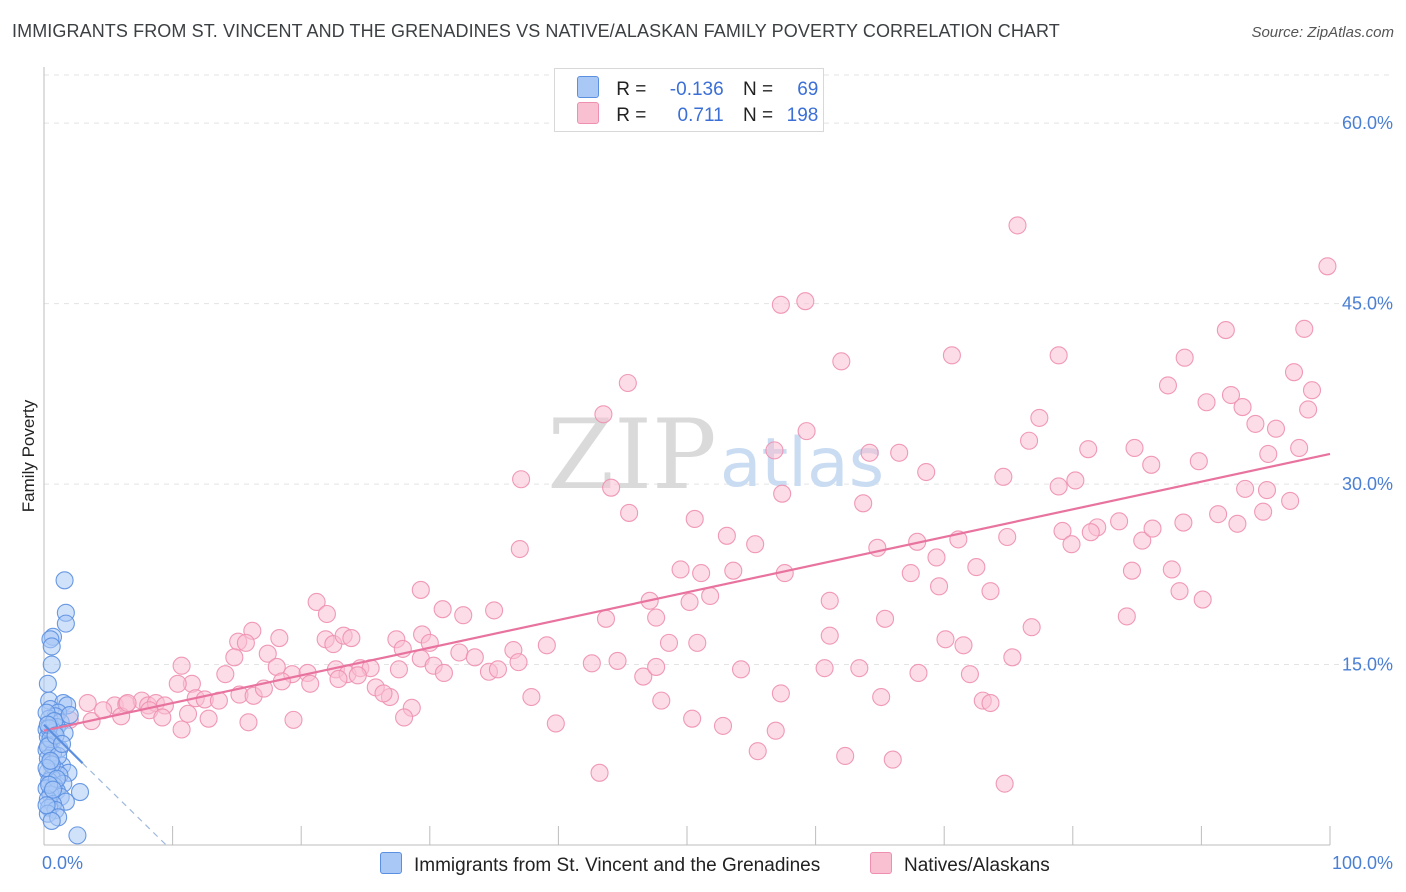 The width and height of the screenshot is (1406, 892). I want to click on bottom-legend-swatch-blue, so click(391, 863).